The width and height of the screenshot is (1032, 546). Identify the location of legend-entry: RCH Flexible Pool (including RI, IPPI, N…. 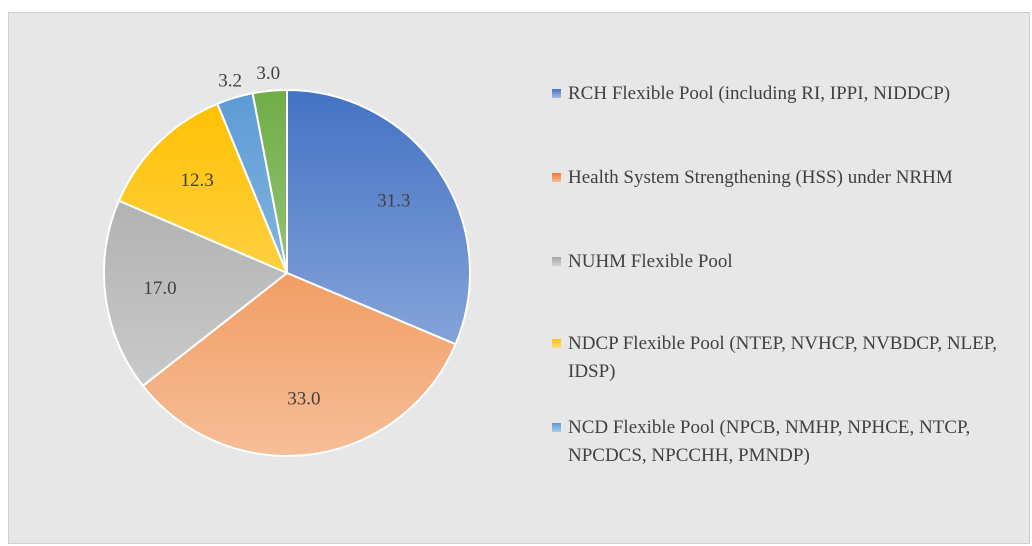
(783, 94).